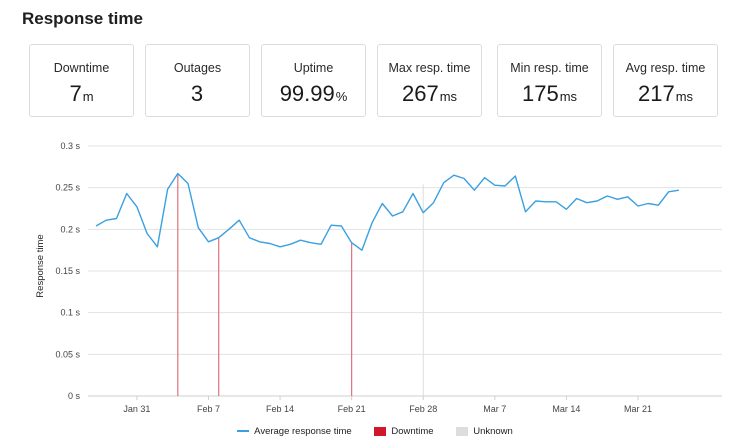  I want to click on legend-item-unknown: Unknown, so click(484, 431).